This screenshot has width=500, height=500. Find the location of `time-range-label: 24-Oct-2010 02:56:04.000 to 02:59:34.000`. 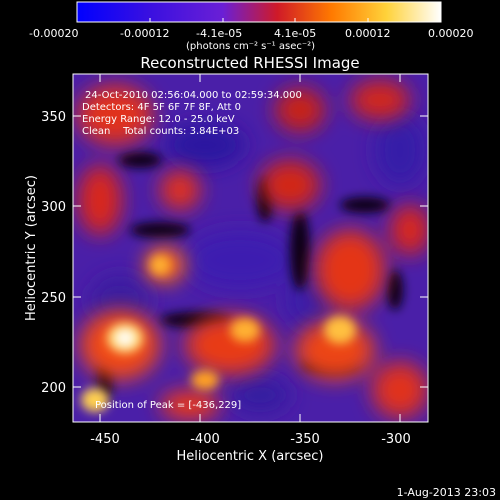

time-range-label: 24-Oct-2010 02:56:04.000 to 02:59:34.000 is located at coordinates (193, 95).